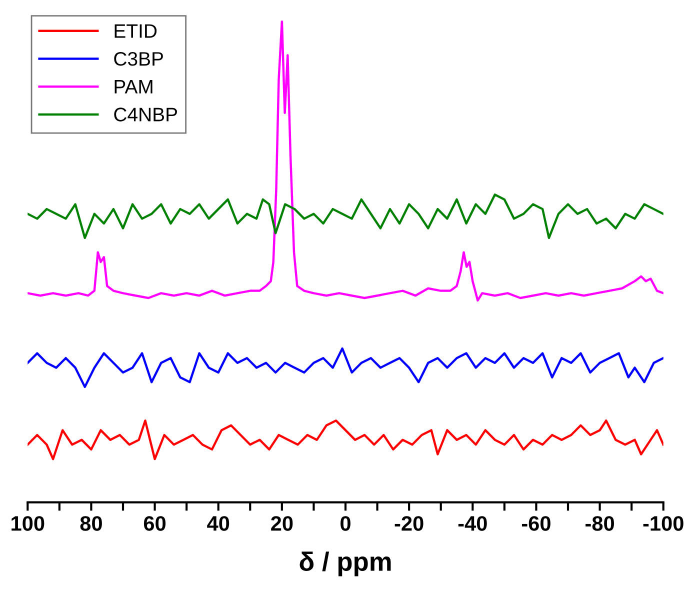  Describe the element at coordinates (663, 523) in the screenshot. I see `x-tick-label: -100` at that location.